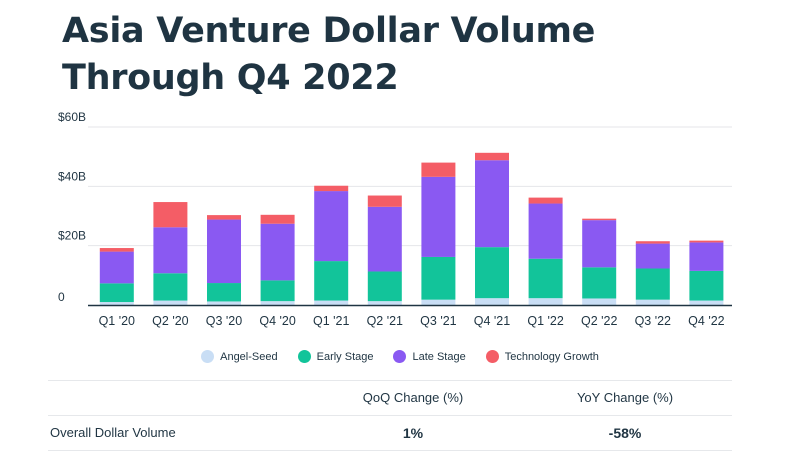 The width and height of the screenshot is (800, 451). What do you see at coordinates (208, 356) in the screenshot?
I see `legend-swatch-angel-seed` at bounding box center [208, 356].